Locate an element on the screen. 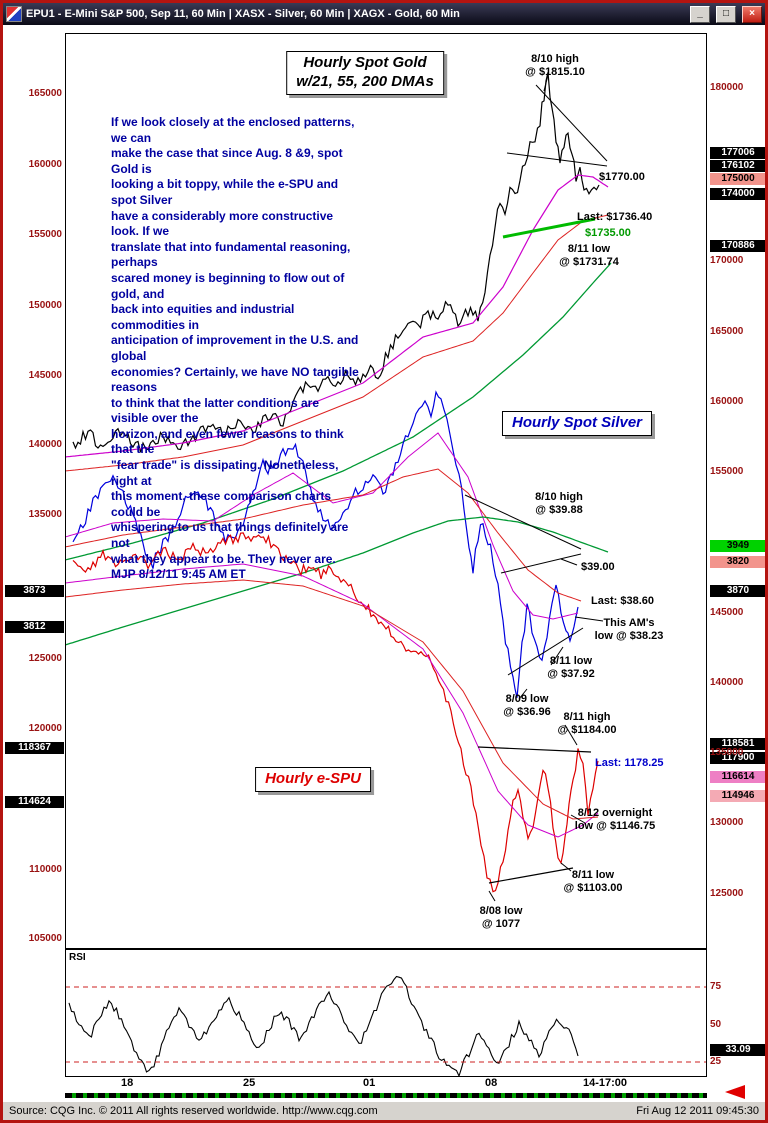 The height and width of the screenshot is (1123, 768). axis-label: 110000 is located at coordinates (45, 869).